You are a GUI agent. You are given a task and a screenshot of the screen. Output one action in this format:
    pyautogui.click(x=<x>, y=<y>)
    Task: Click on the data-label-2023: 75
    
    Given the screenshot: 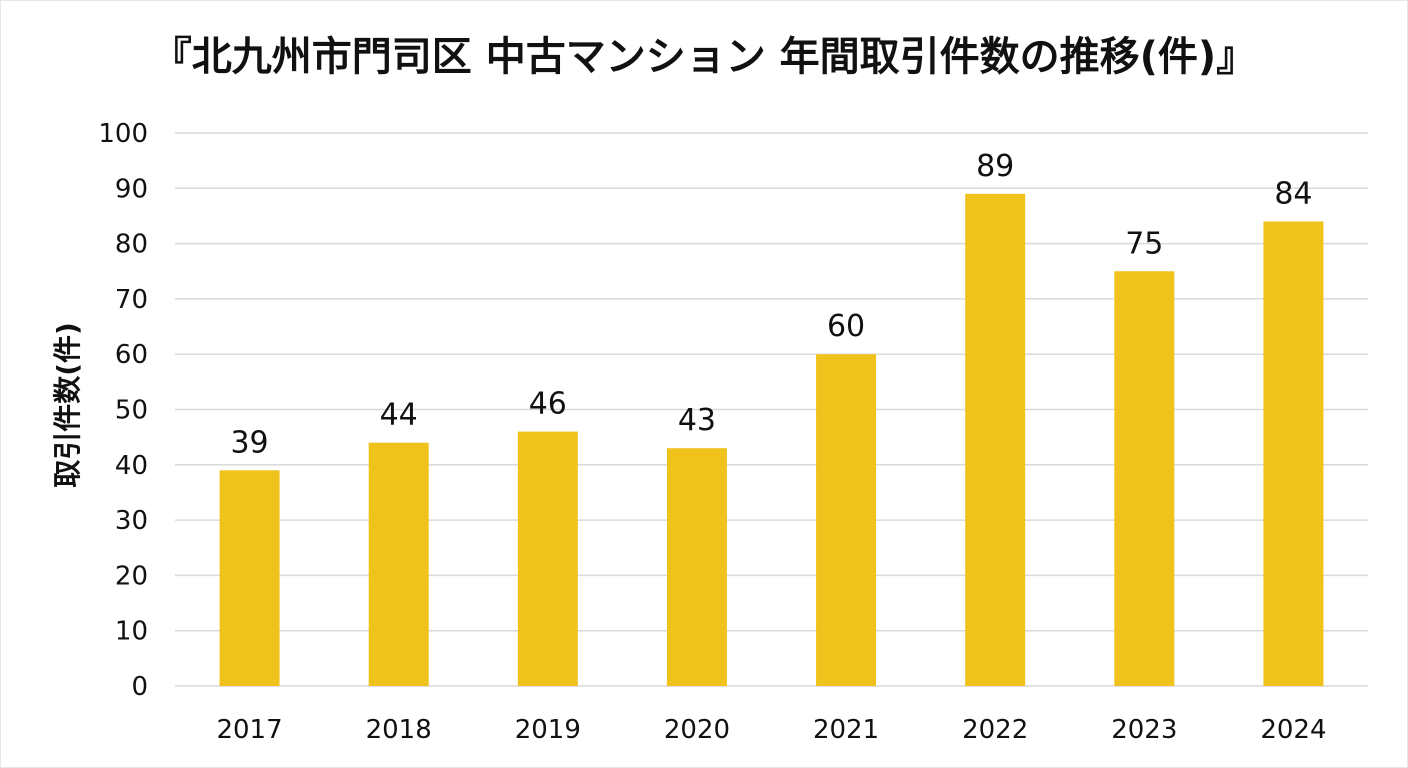 What is the action you would take?
    pyautogui.click(x=1144, y=243)
    